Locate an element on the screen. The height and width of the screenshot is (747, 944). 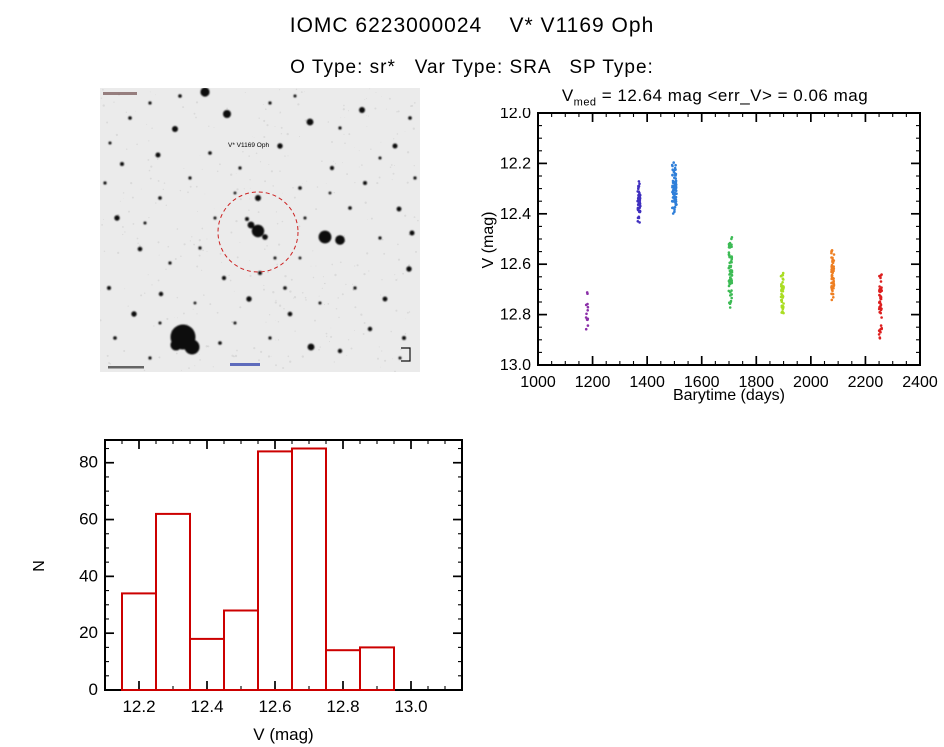
svg-text: 1400 is located at coordinates (647, 382).